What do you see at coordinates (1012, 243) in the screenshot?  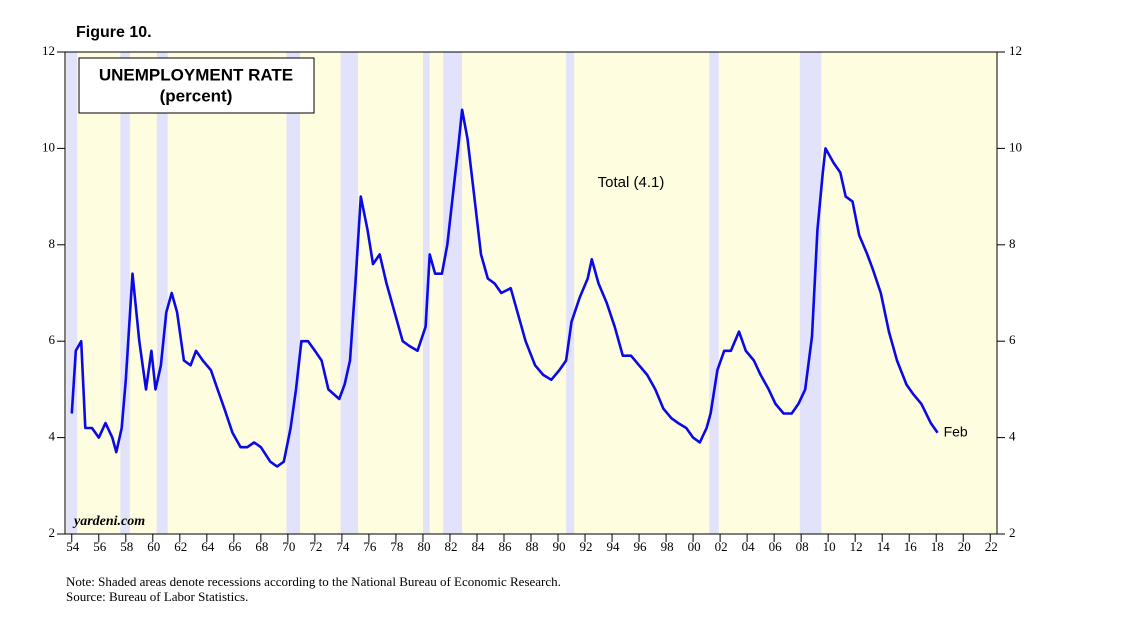 I see `y2-tick-label: 8` at bounding box center [1012, 243].